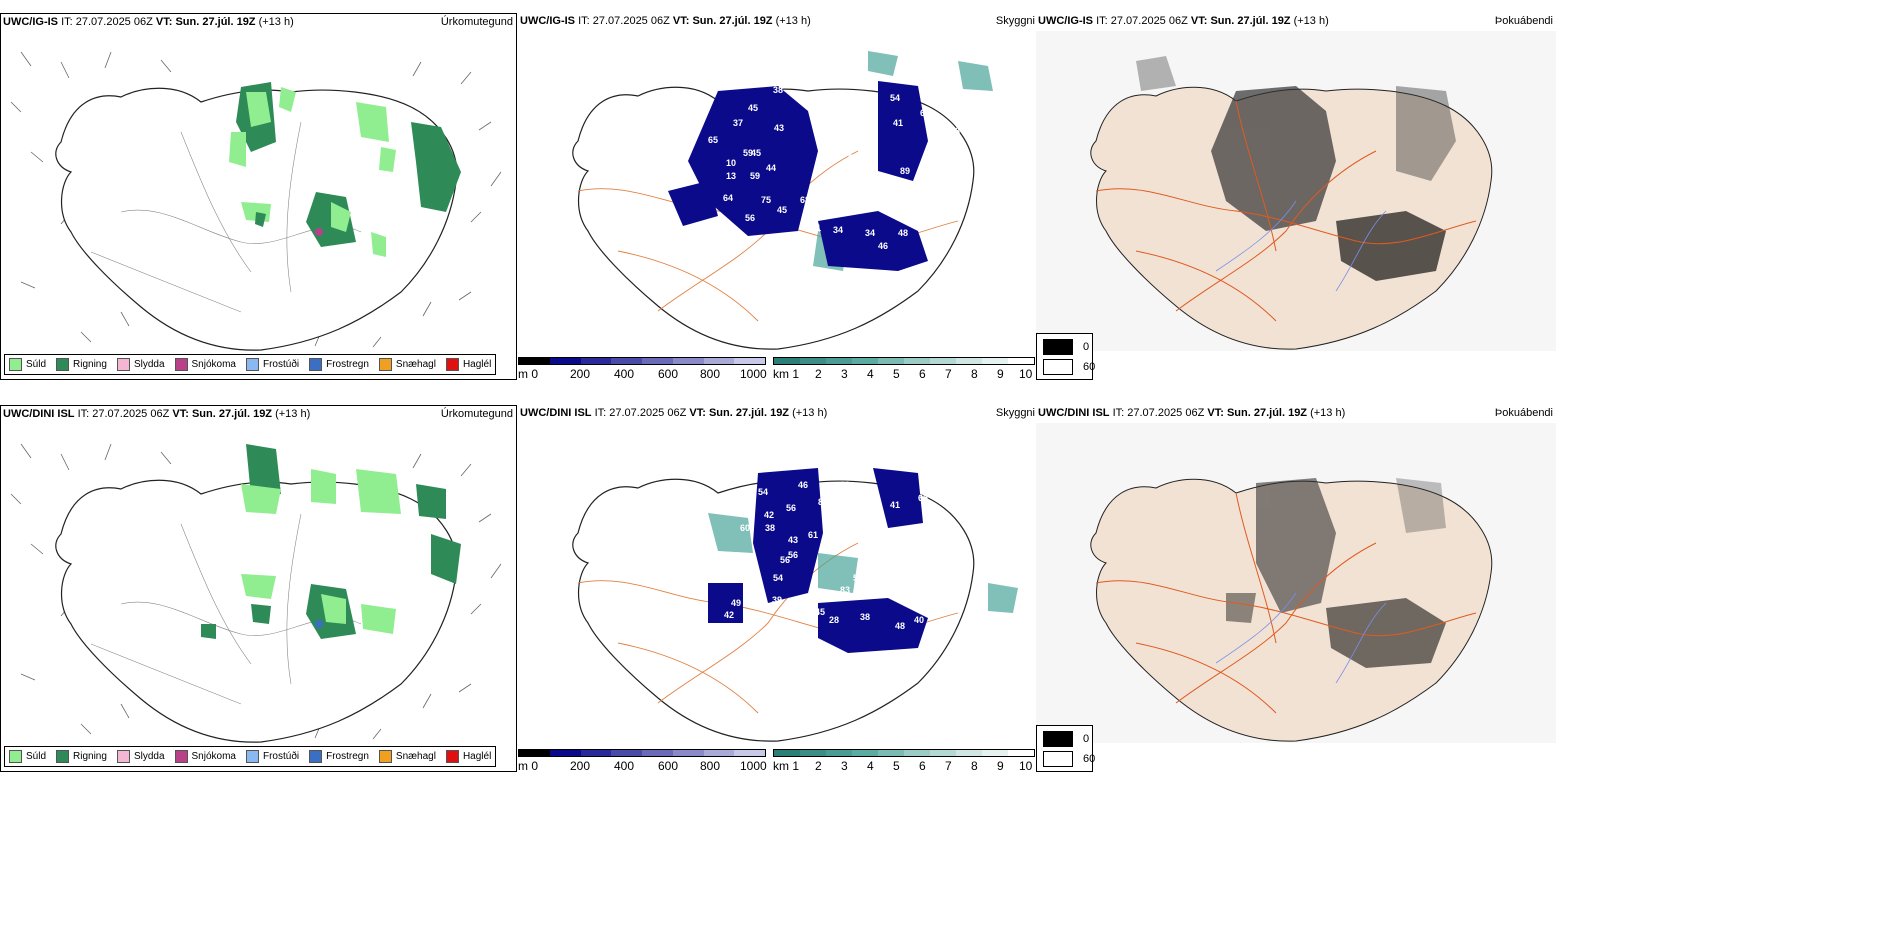 This screenshot has width=1900, height=950. What do you see at coordinates (731, 176) in the screenshot?
I see `cloud-base-label: 13` at bounding box center [731, 176].